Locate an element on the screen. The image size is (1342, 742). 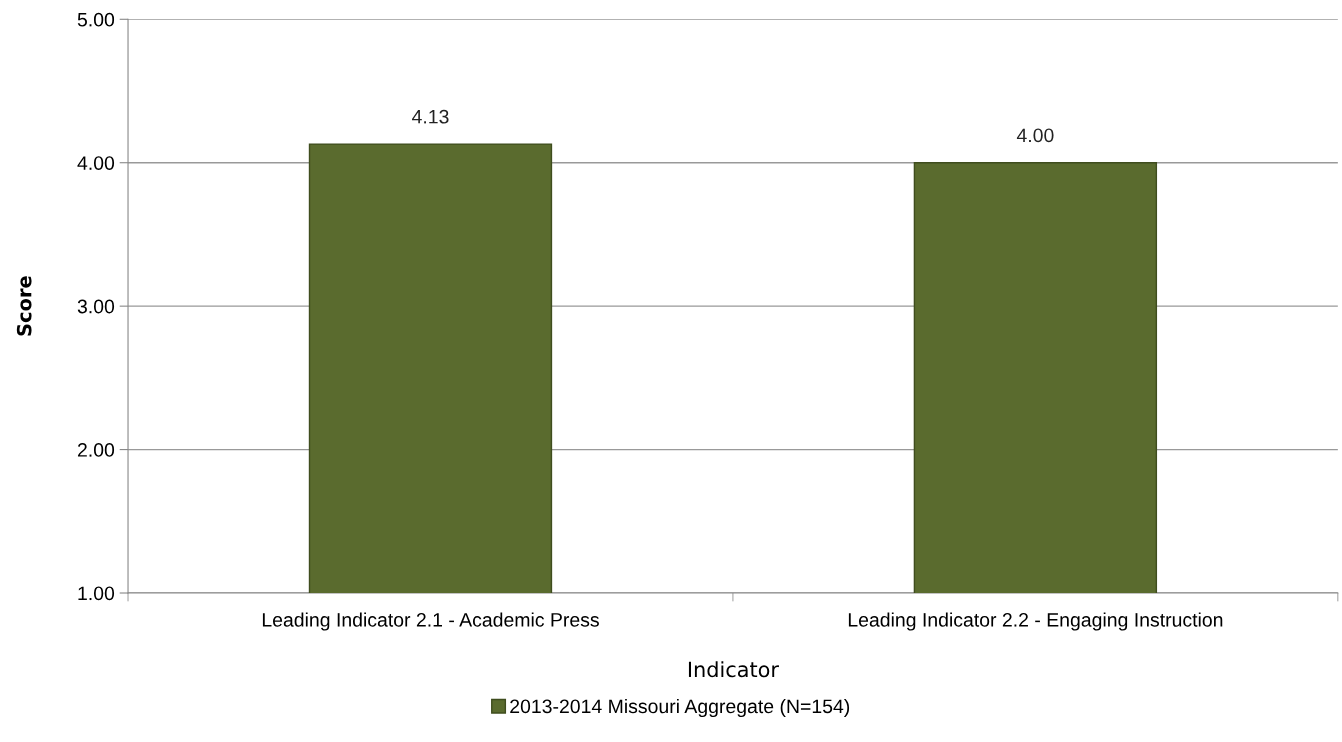
text: 4.00 is located at coordinates (1035, 135).